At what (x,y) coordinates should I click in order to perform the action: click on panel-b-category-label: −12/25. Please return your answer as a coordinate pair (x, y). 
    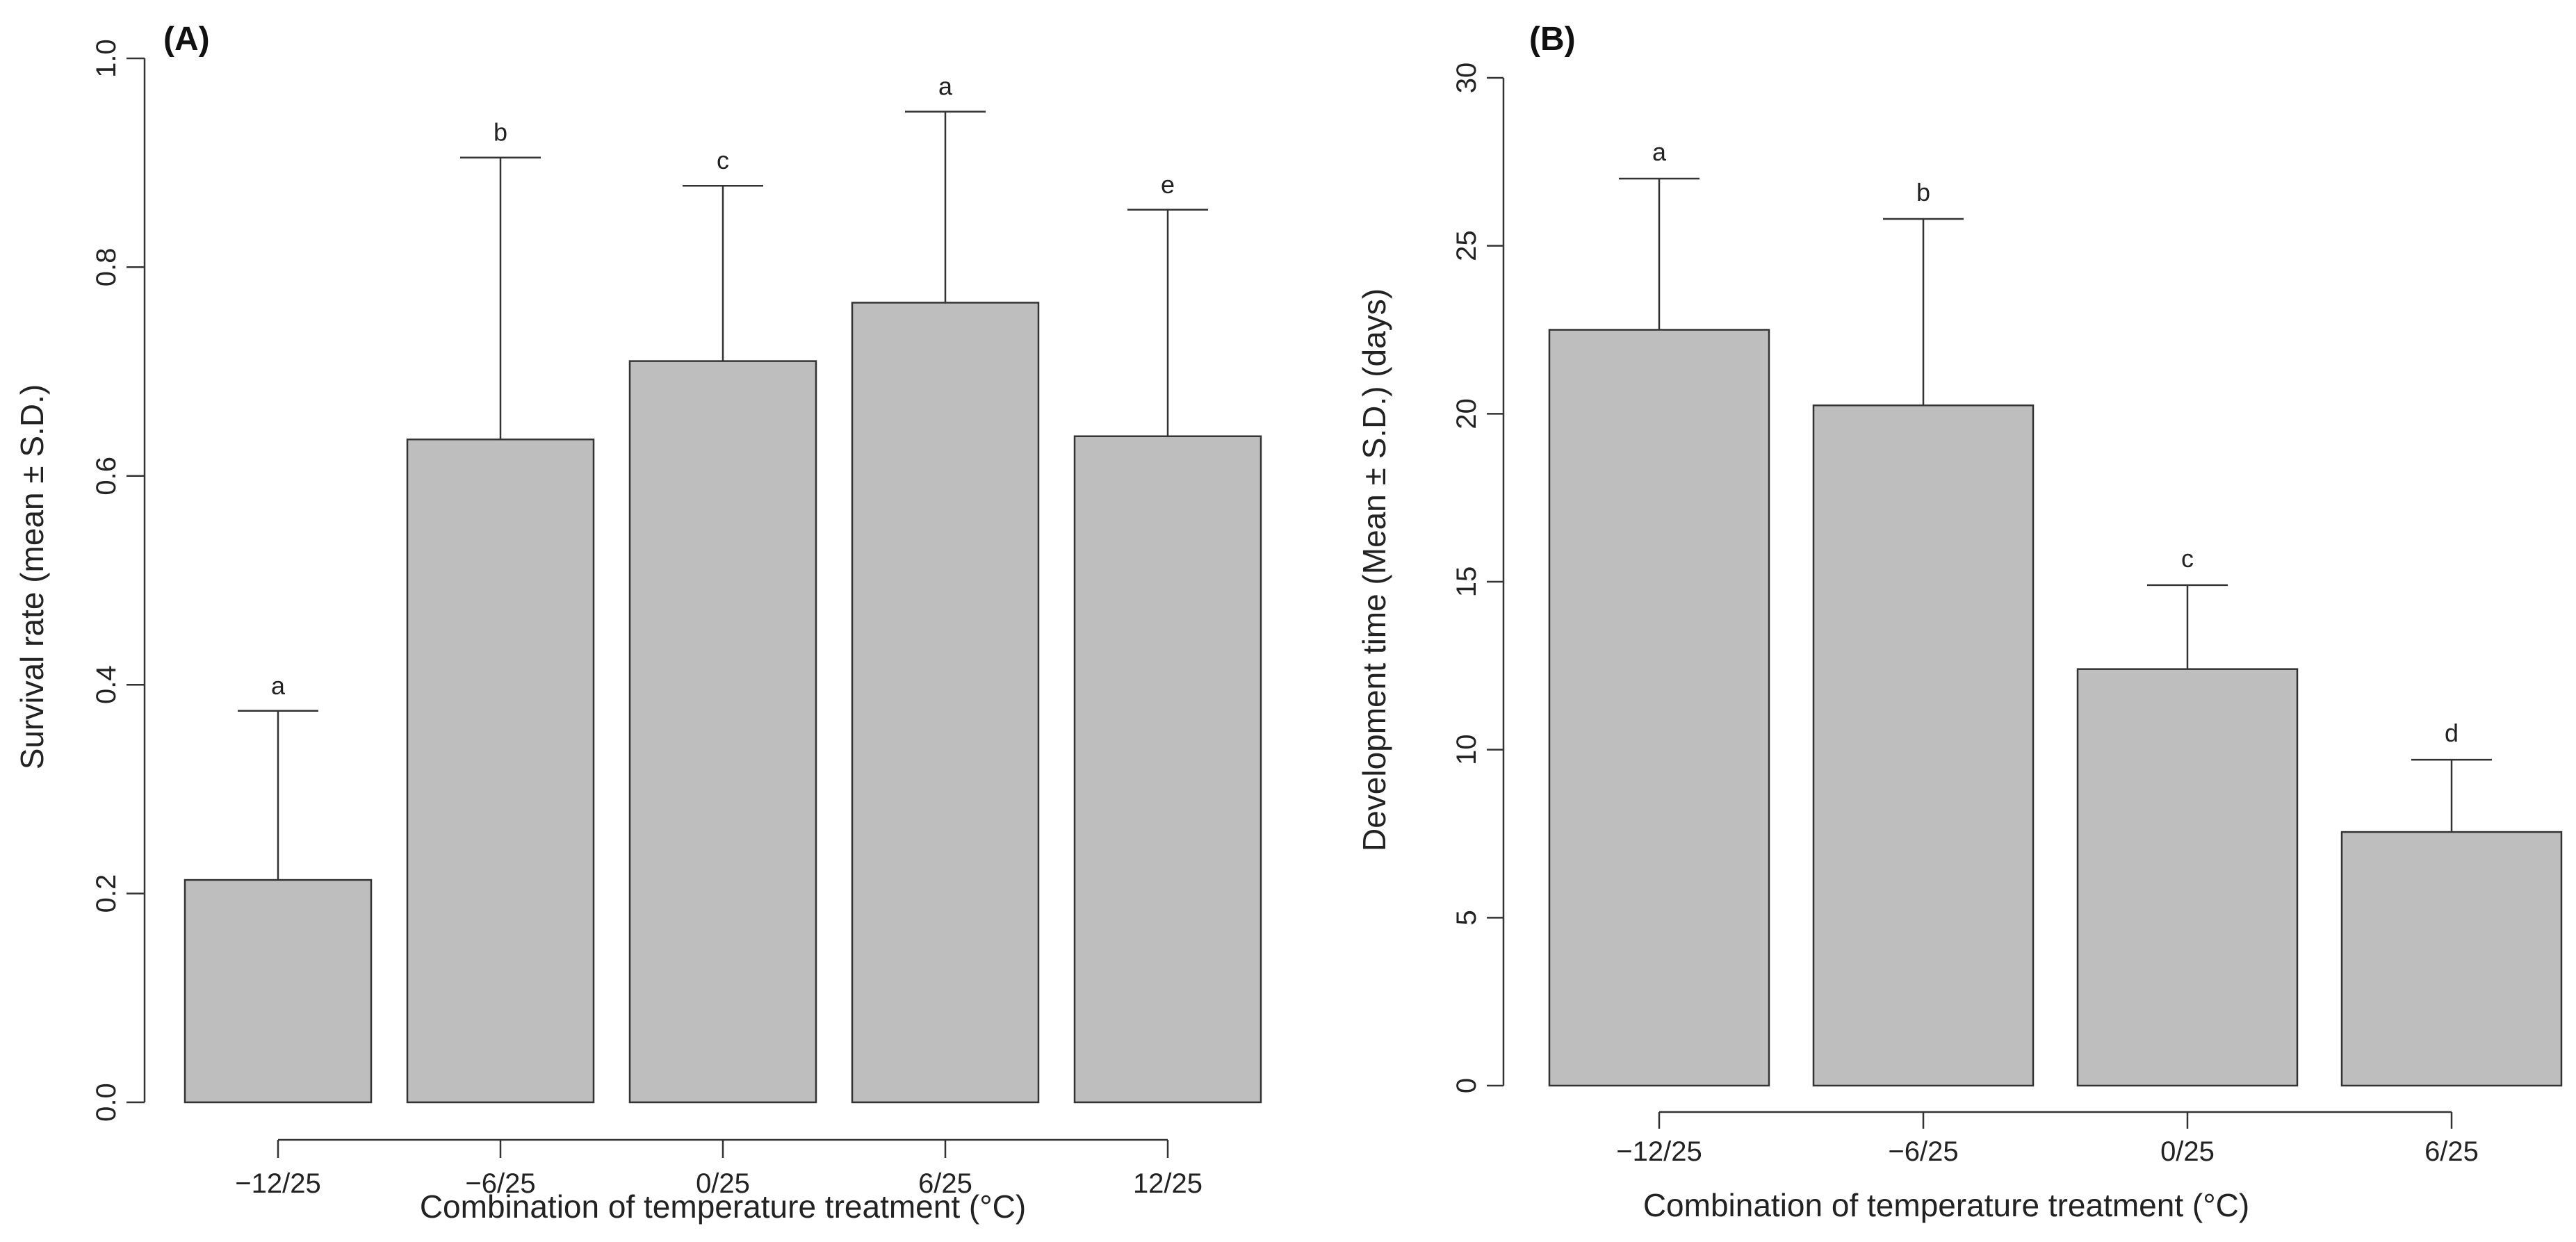
    Looking at the image, I should click on (1659, 1151).